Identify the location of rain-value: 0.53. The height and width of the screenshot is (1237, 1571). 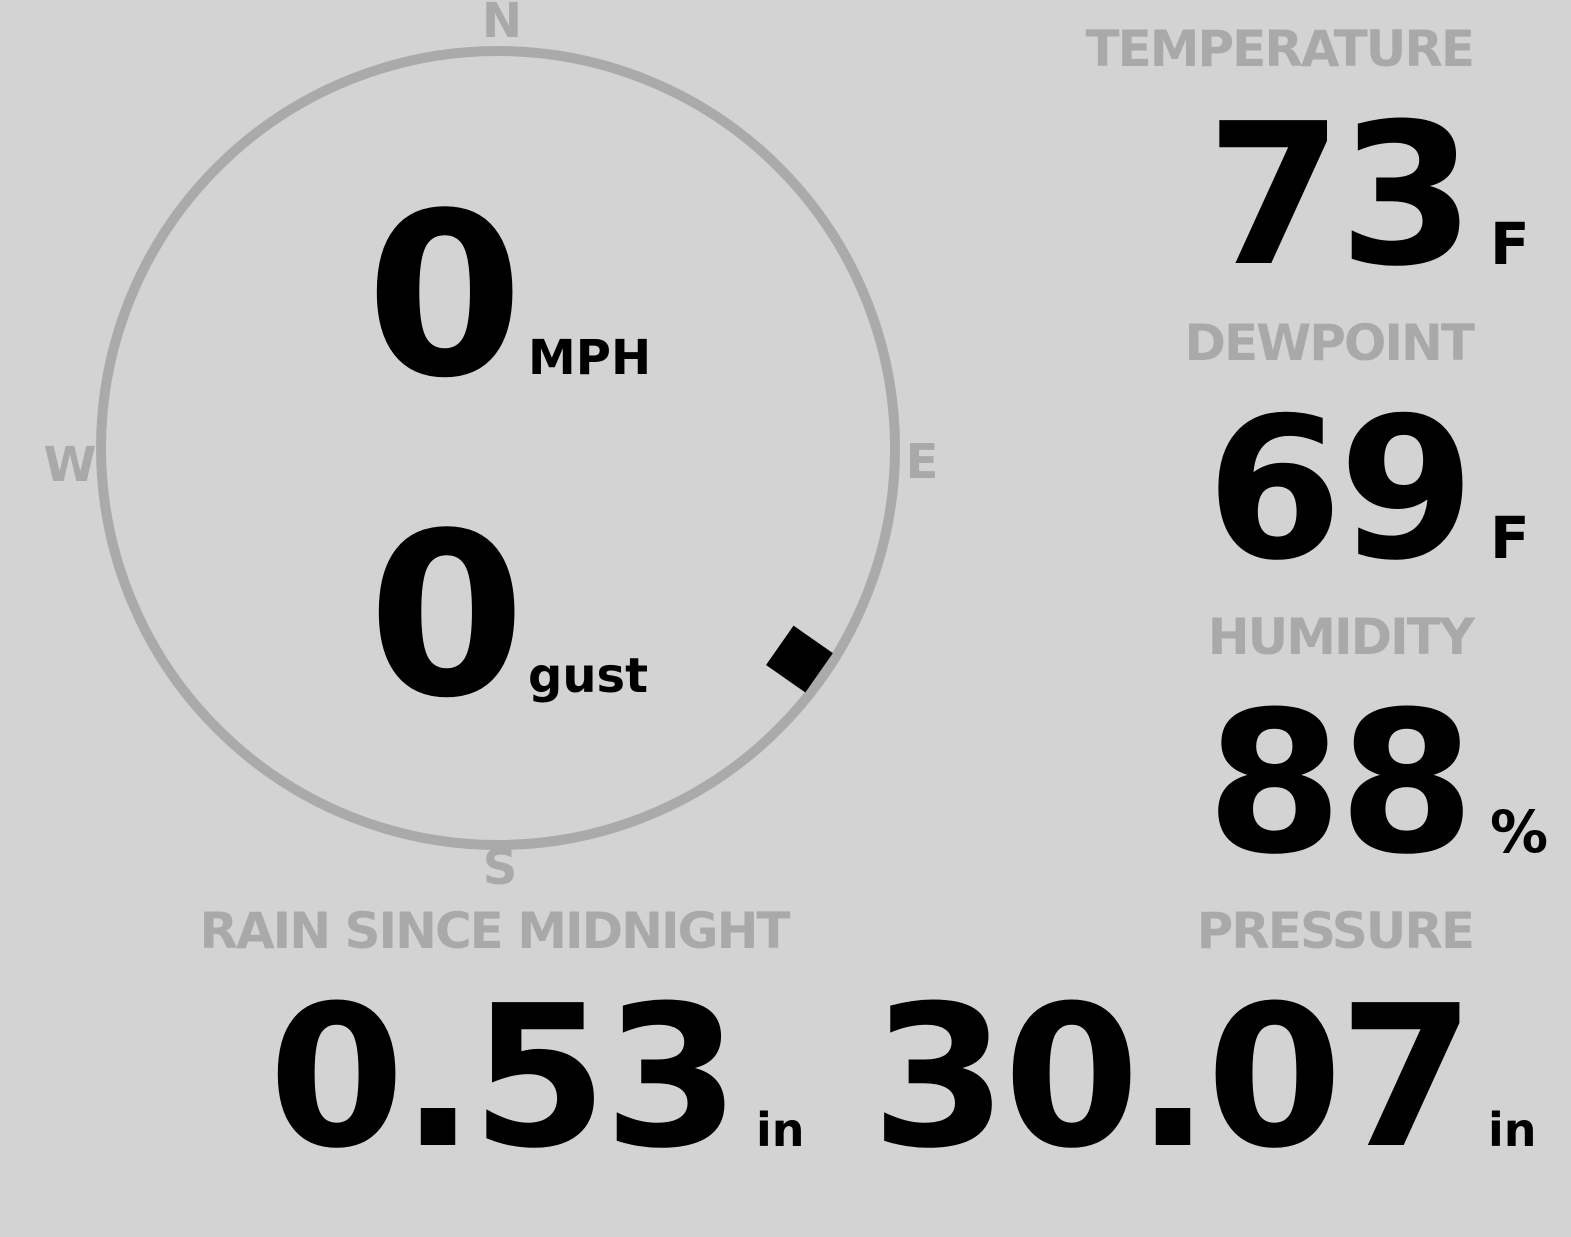
(504, 1078).